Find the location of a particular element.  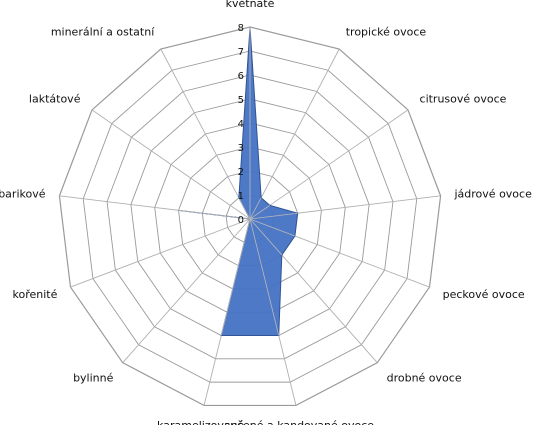

category-label-3: citrusové ovoce is located at coordinates (463, 99).